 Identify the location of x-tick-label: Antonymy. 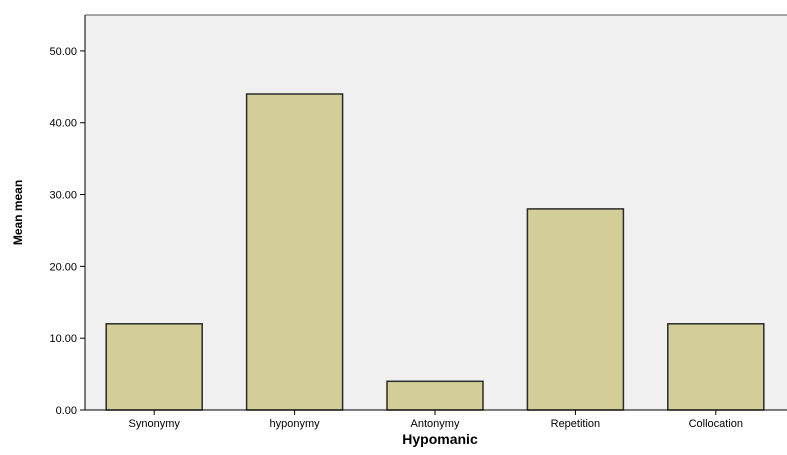
(435, 424).